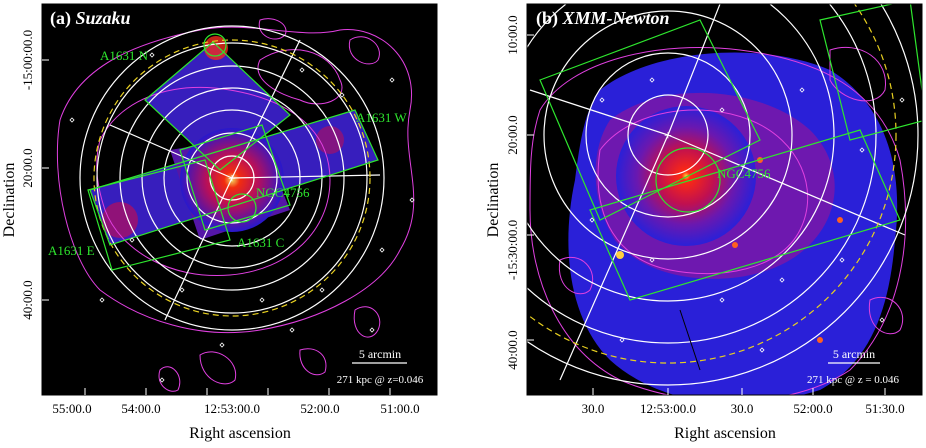 The image size is (926, 448). Describe the element at coordinates (232, 408) in the screenshot. I see `panel-a-x-tick: 12:53:00.0` at that location.